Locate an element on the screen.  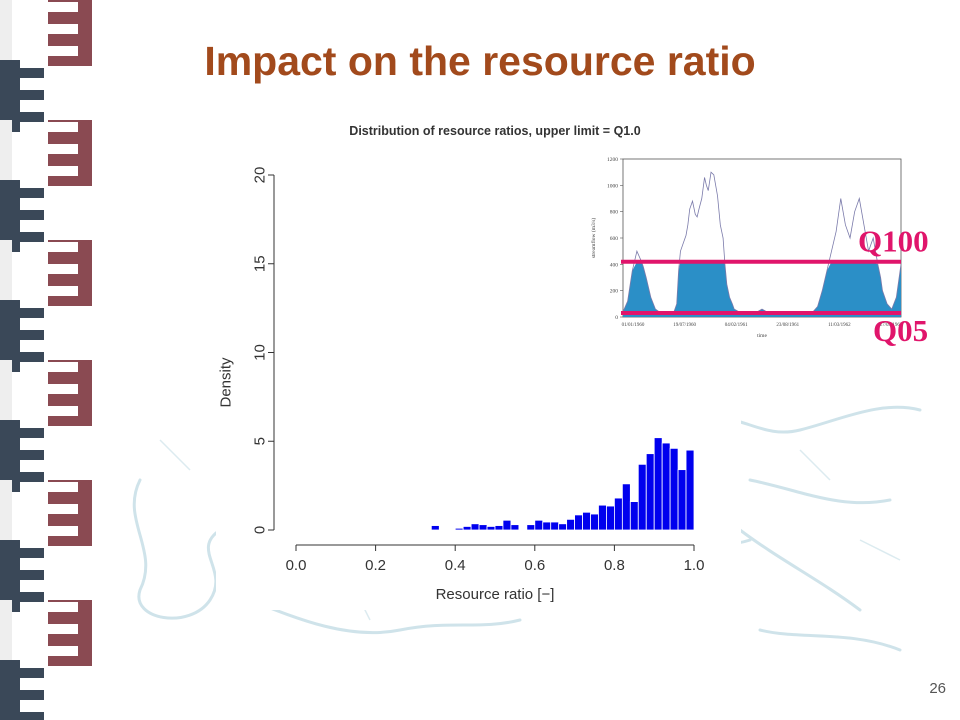
inset-x-tick-label: 19/07/1960 is located at coordinates (684, 325).